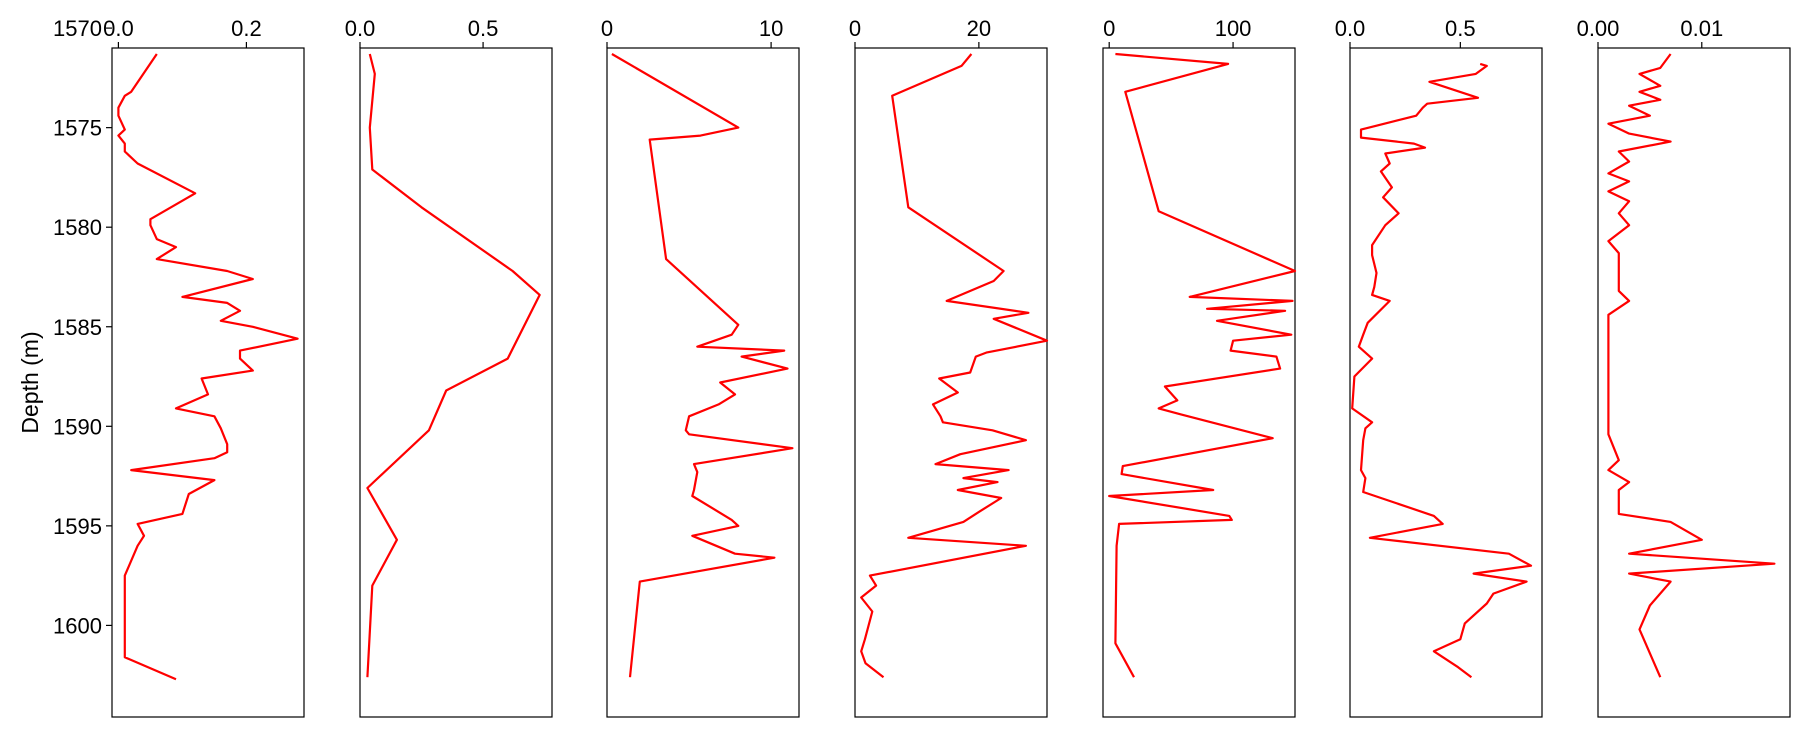 This screenshot has height=729, width=1804. Describe the element at coordinates (1233, 28) in the screenshot. I see `x-tick-label: 100` at that location.